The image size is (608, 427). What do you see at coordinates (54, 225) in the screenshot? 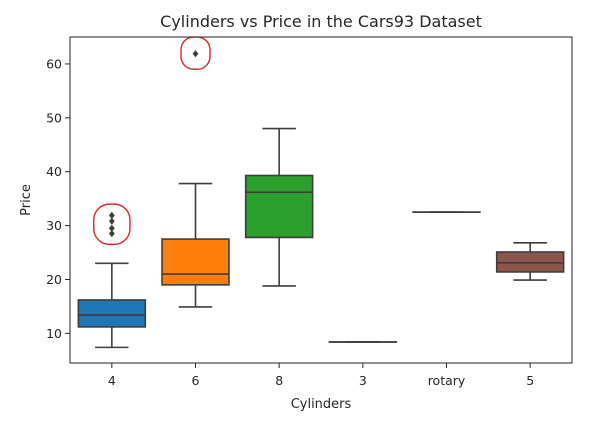
I see `y-tick-label-30: 30` at bounding box center [54, 225].